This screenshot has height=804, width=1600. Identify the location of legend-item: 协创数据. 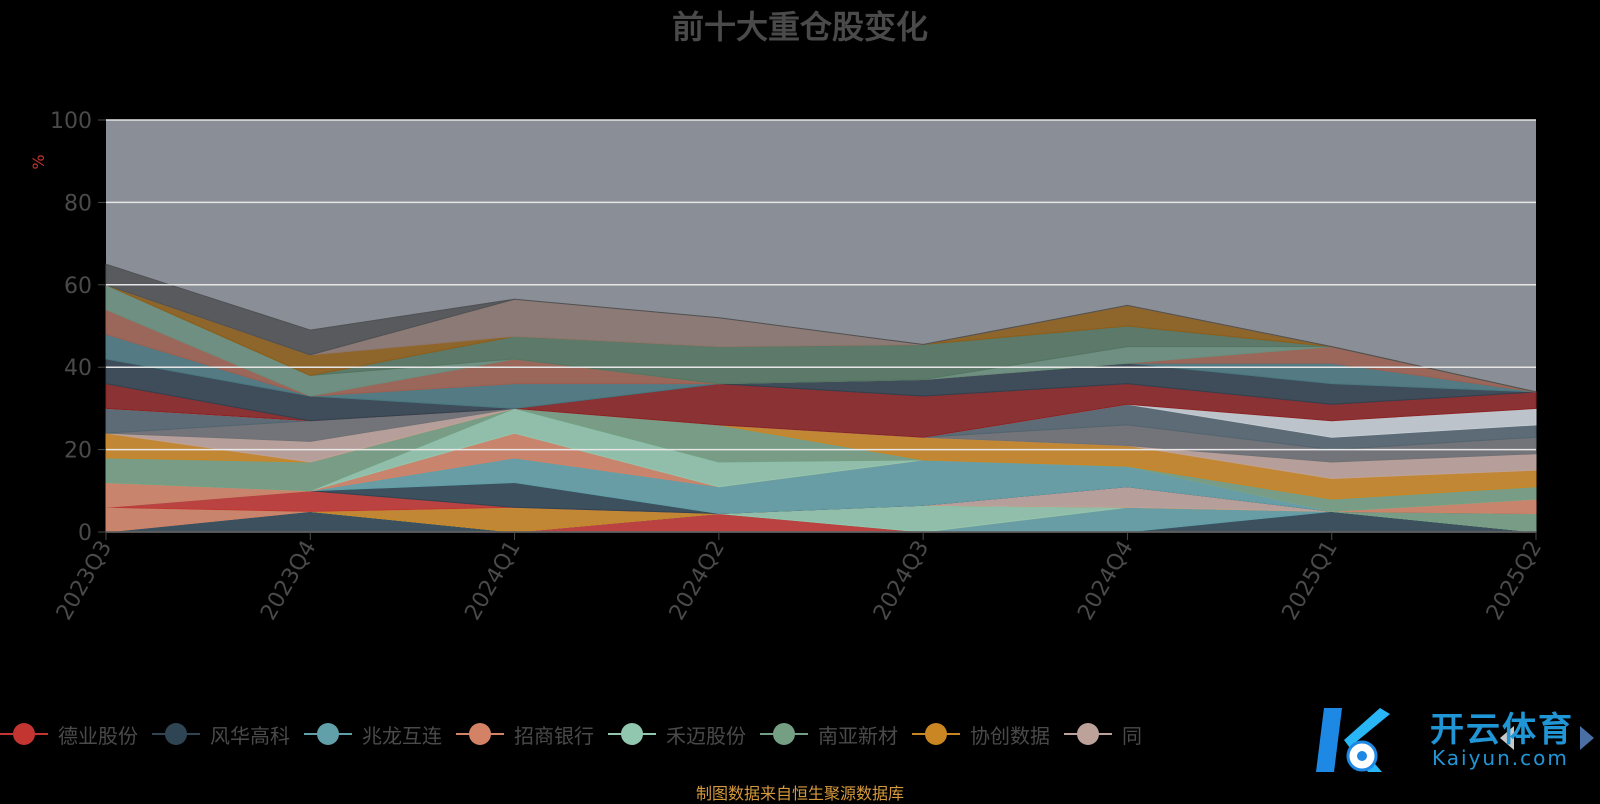
(981, 734).